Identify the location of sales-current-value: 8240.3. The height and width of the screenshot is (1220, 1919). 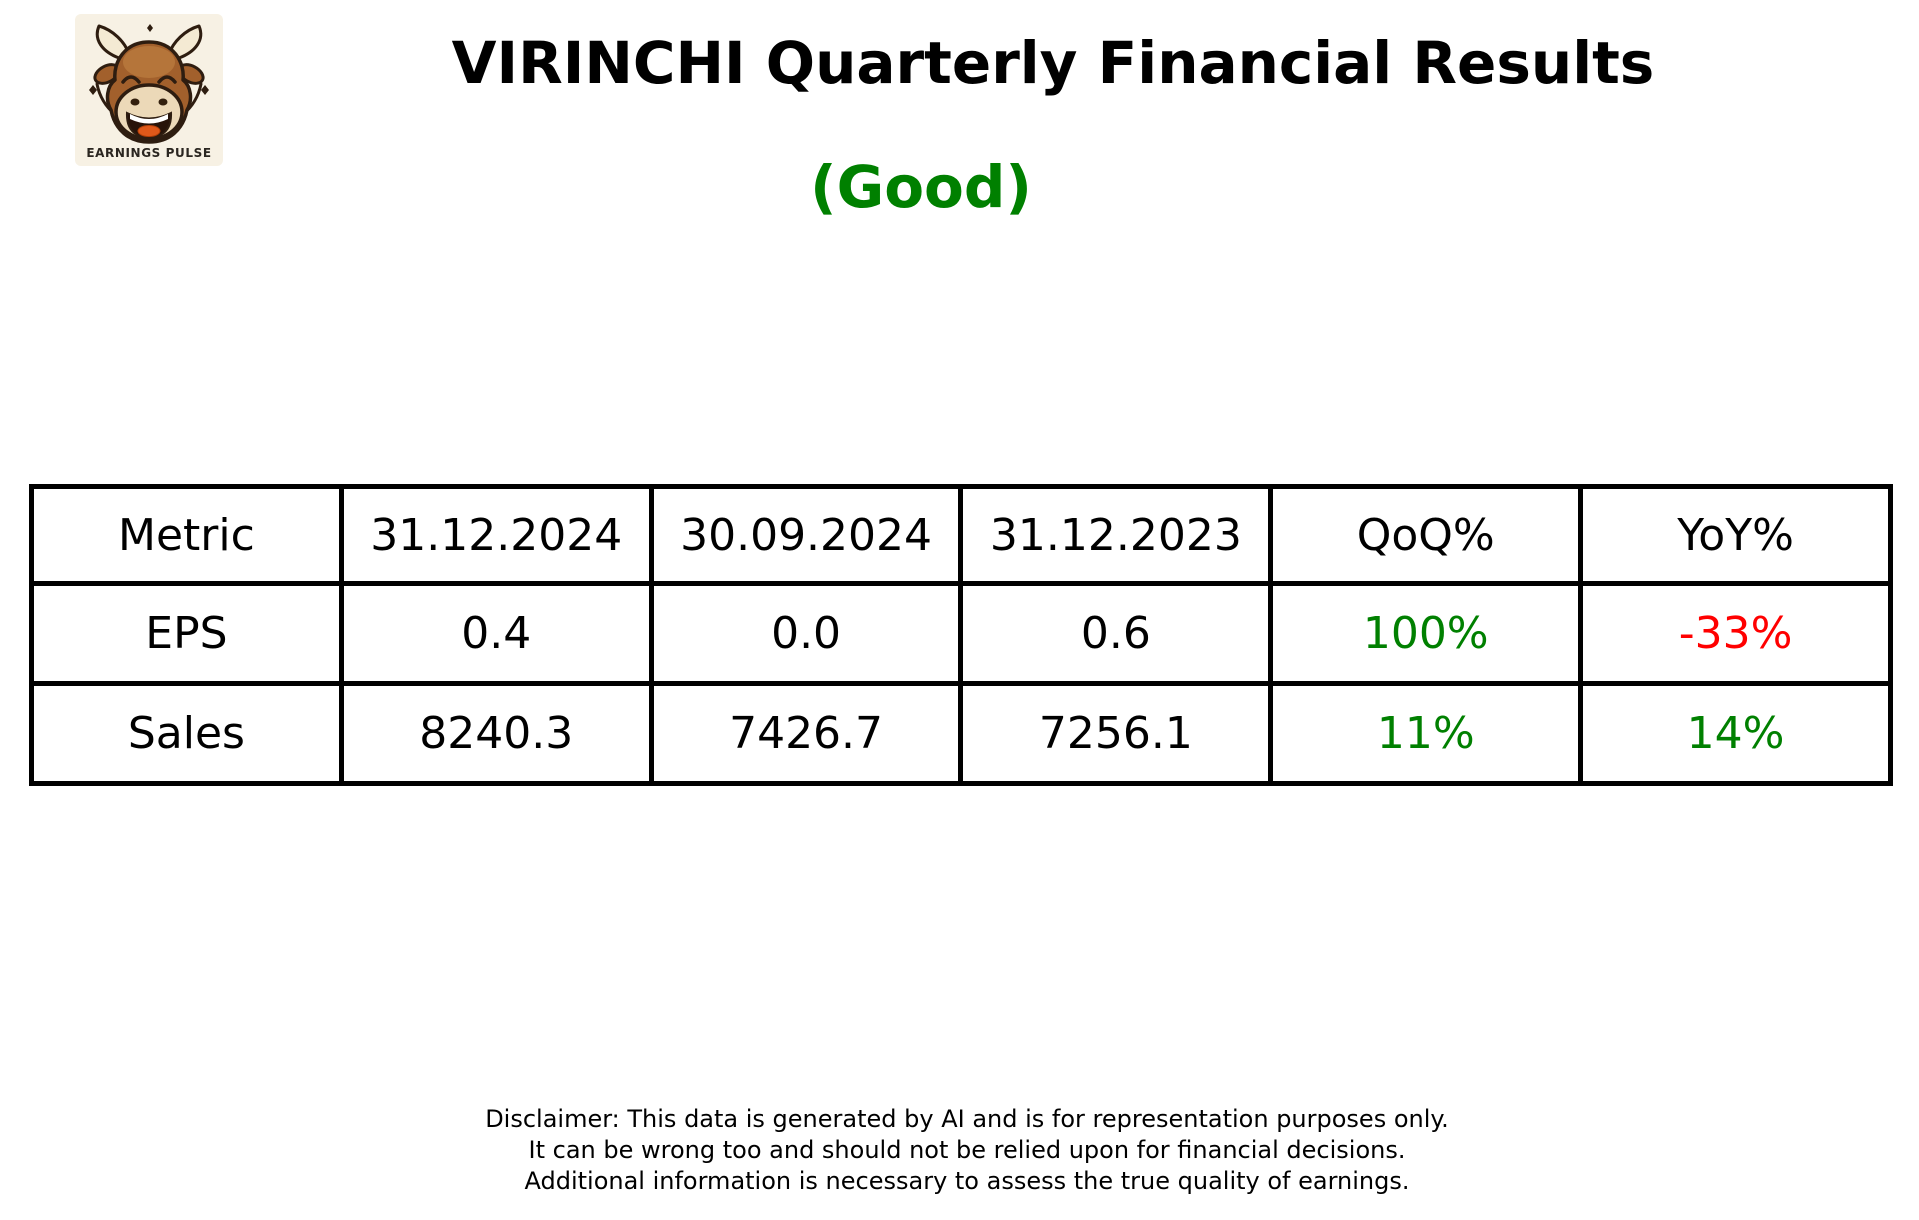
(496, 733).